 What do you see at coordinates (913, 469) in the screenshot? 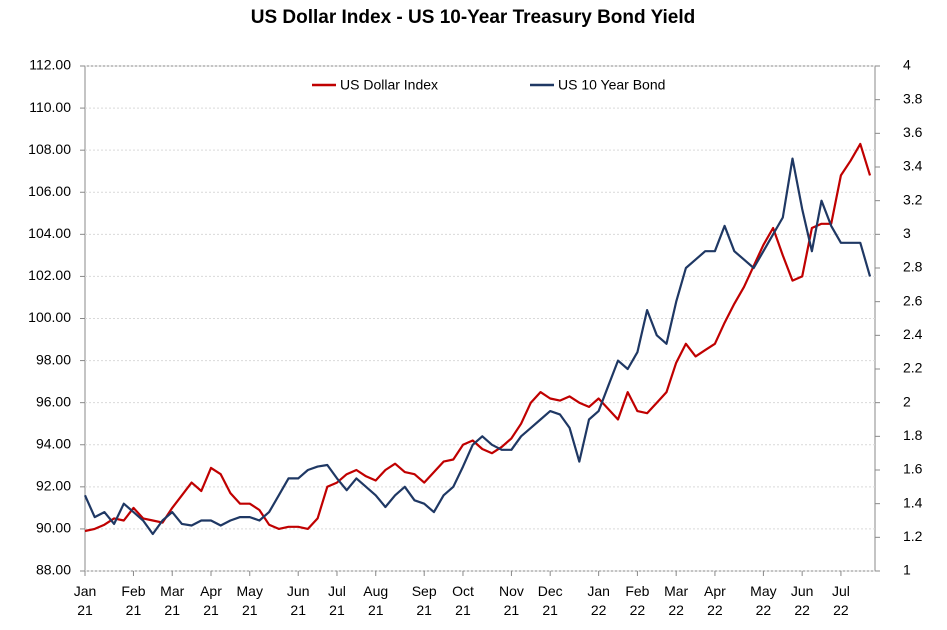
I see `y2-tick-label: 1.6` at bounding box center [913, 469].